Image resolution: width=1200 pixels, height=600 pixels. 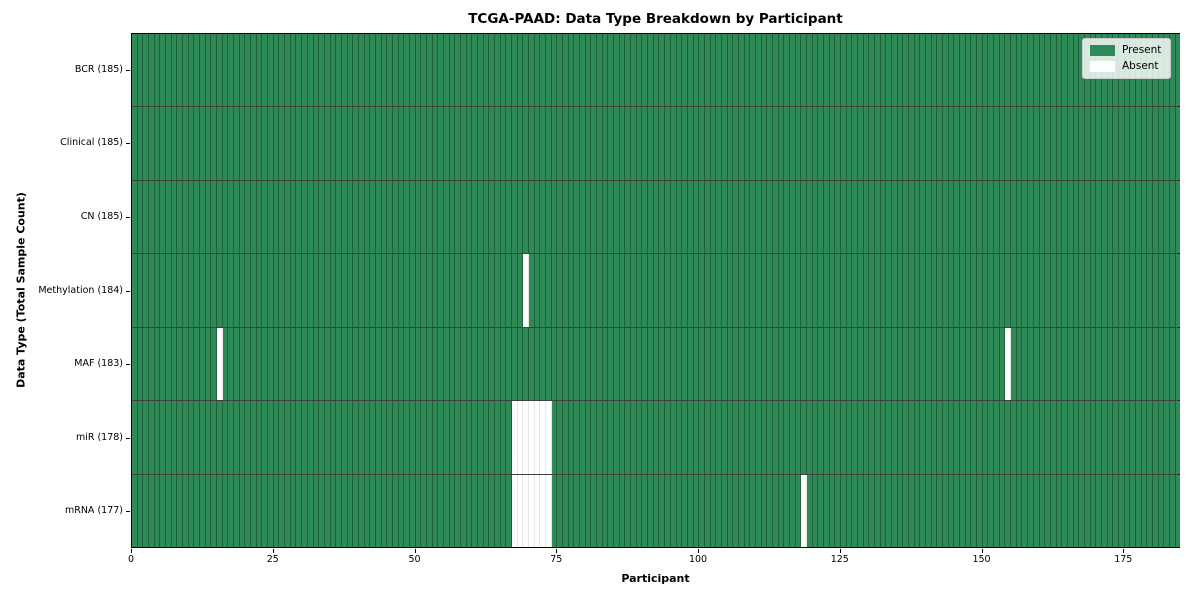 I want to click on x-tick-mark, so click(x=982, y=551).